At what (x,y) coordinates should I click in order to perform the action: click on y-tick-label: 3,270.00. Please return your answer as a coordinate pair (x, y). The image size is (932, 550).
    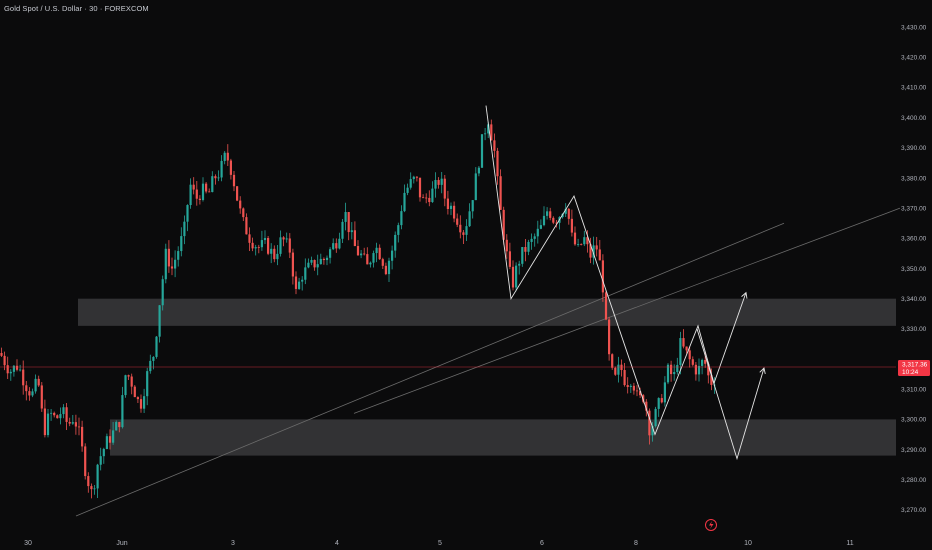
    Looking at the image, I should click on (914, 510).